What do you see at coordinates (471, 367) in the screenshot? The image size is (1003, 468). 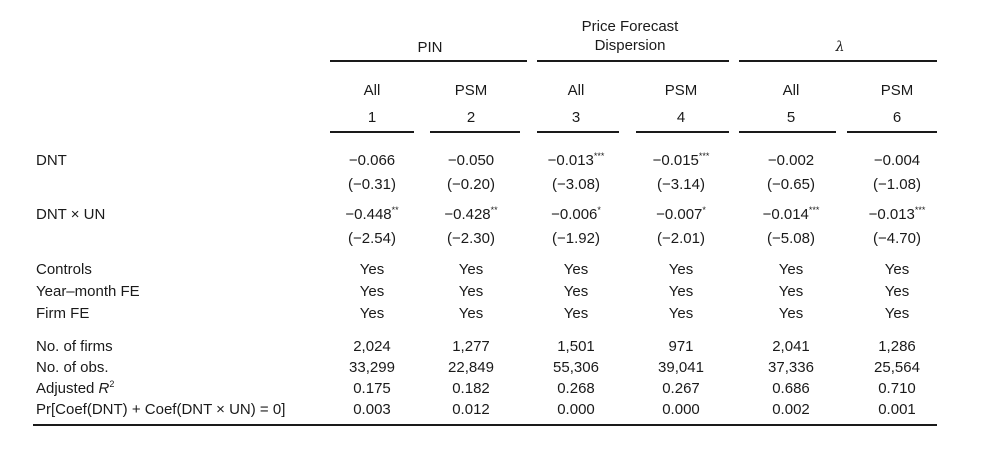 I see `value-cell: 22,849` at bounding box center [471, 367].